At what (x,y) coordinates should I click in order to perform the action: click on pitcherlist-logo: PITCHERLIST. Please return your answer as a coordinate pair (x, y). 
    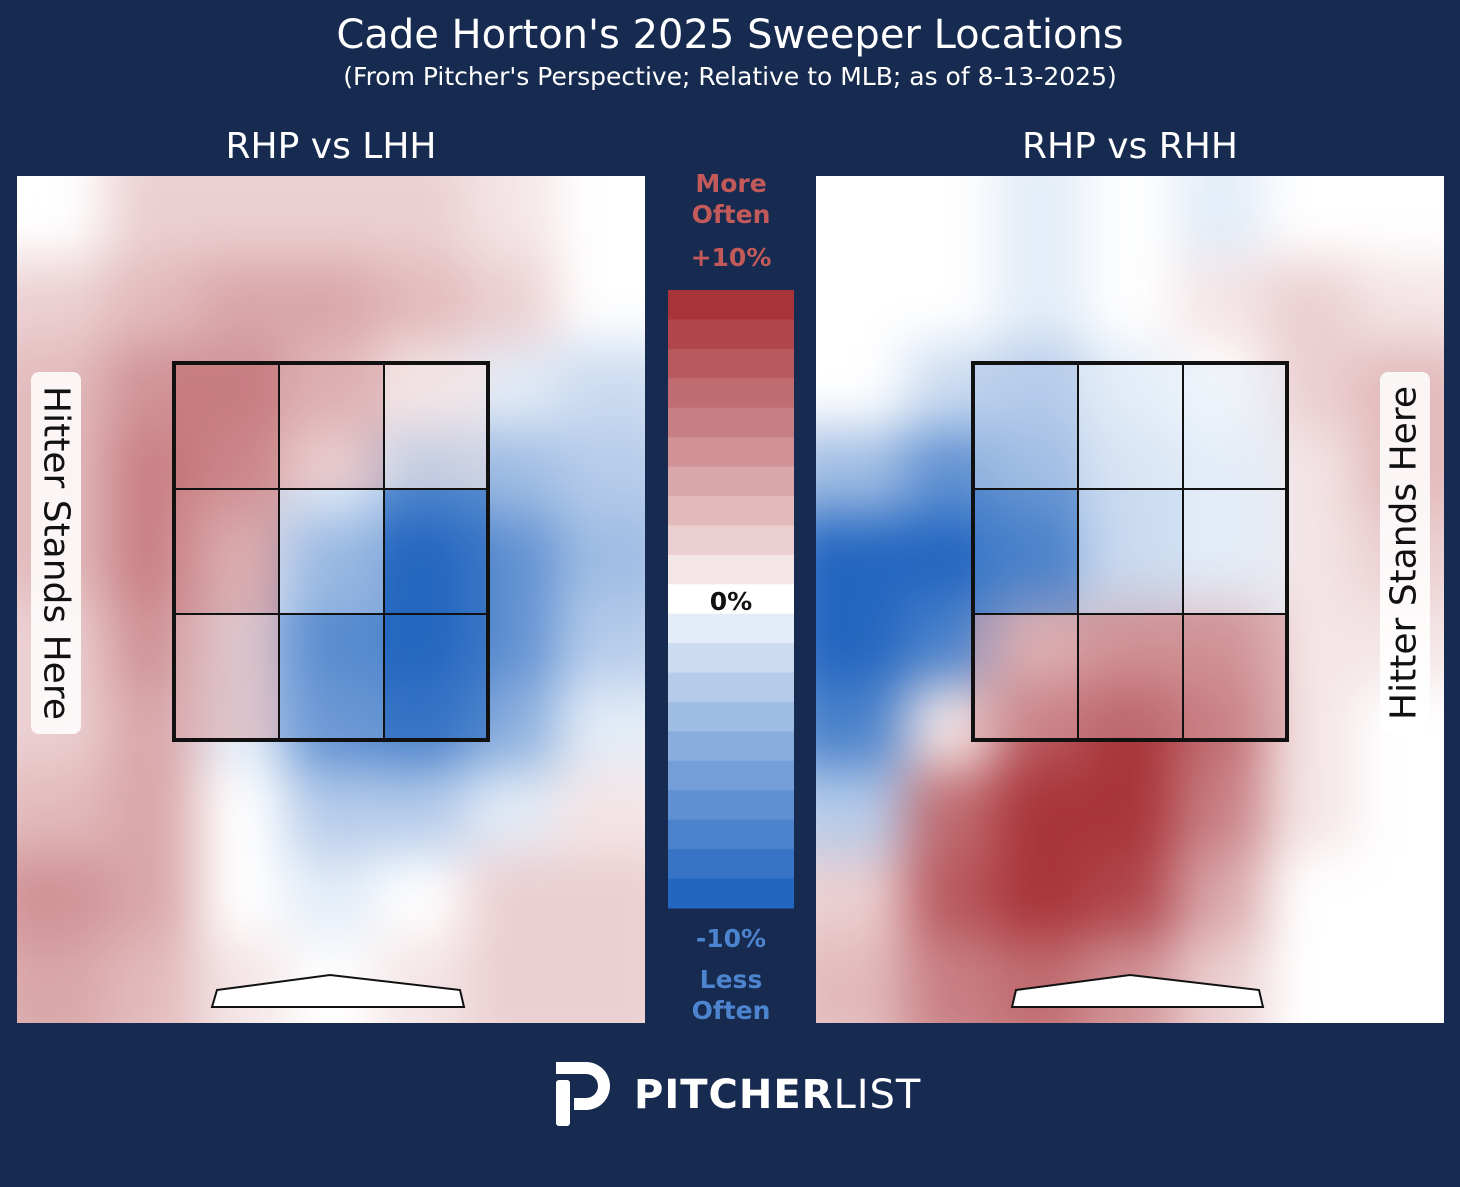
    Looking at the image, I should click on (736, 1093).